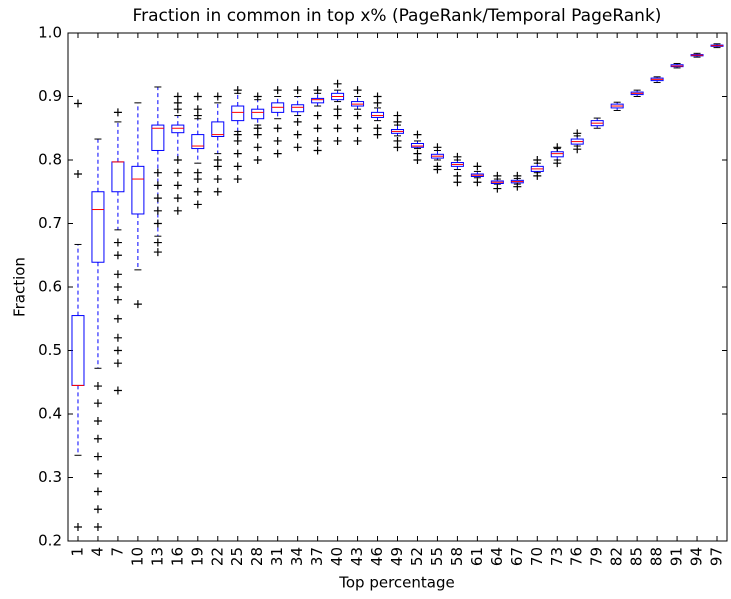 The width and height of the screenshot is (731, 599). Describe the element at coordinates (677, 556) in the screenshot. I see `x-tick-label: 91` at that location.